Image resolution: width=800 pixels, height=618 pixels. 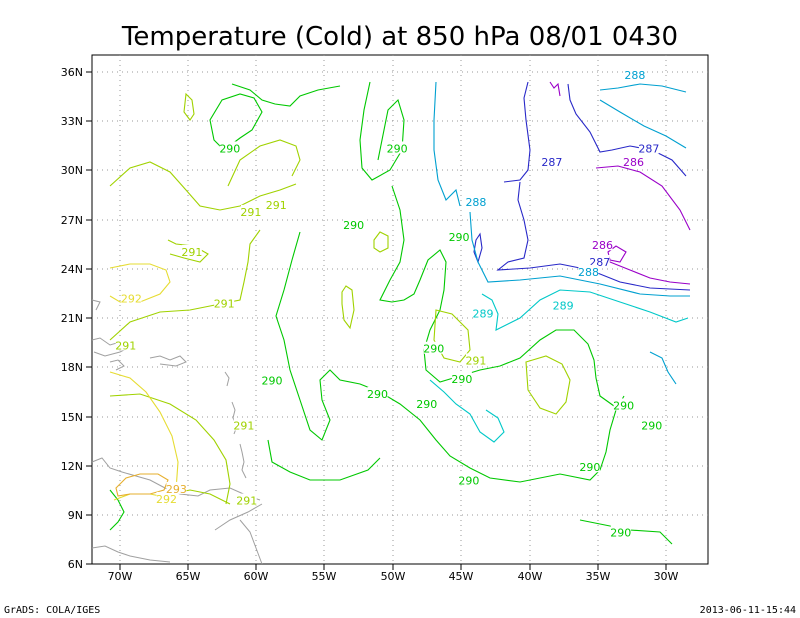 What do you see at coordinates (256, 576) in the screenshot?
I see `lon-tick-label: 60W` at bounding box center [256, 576].